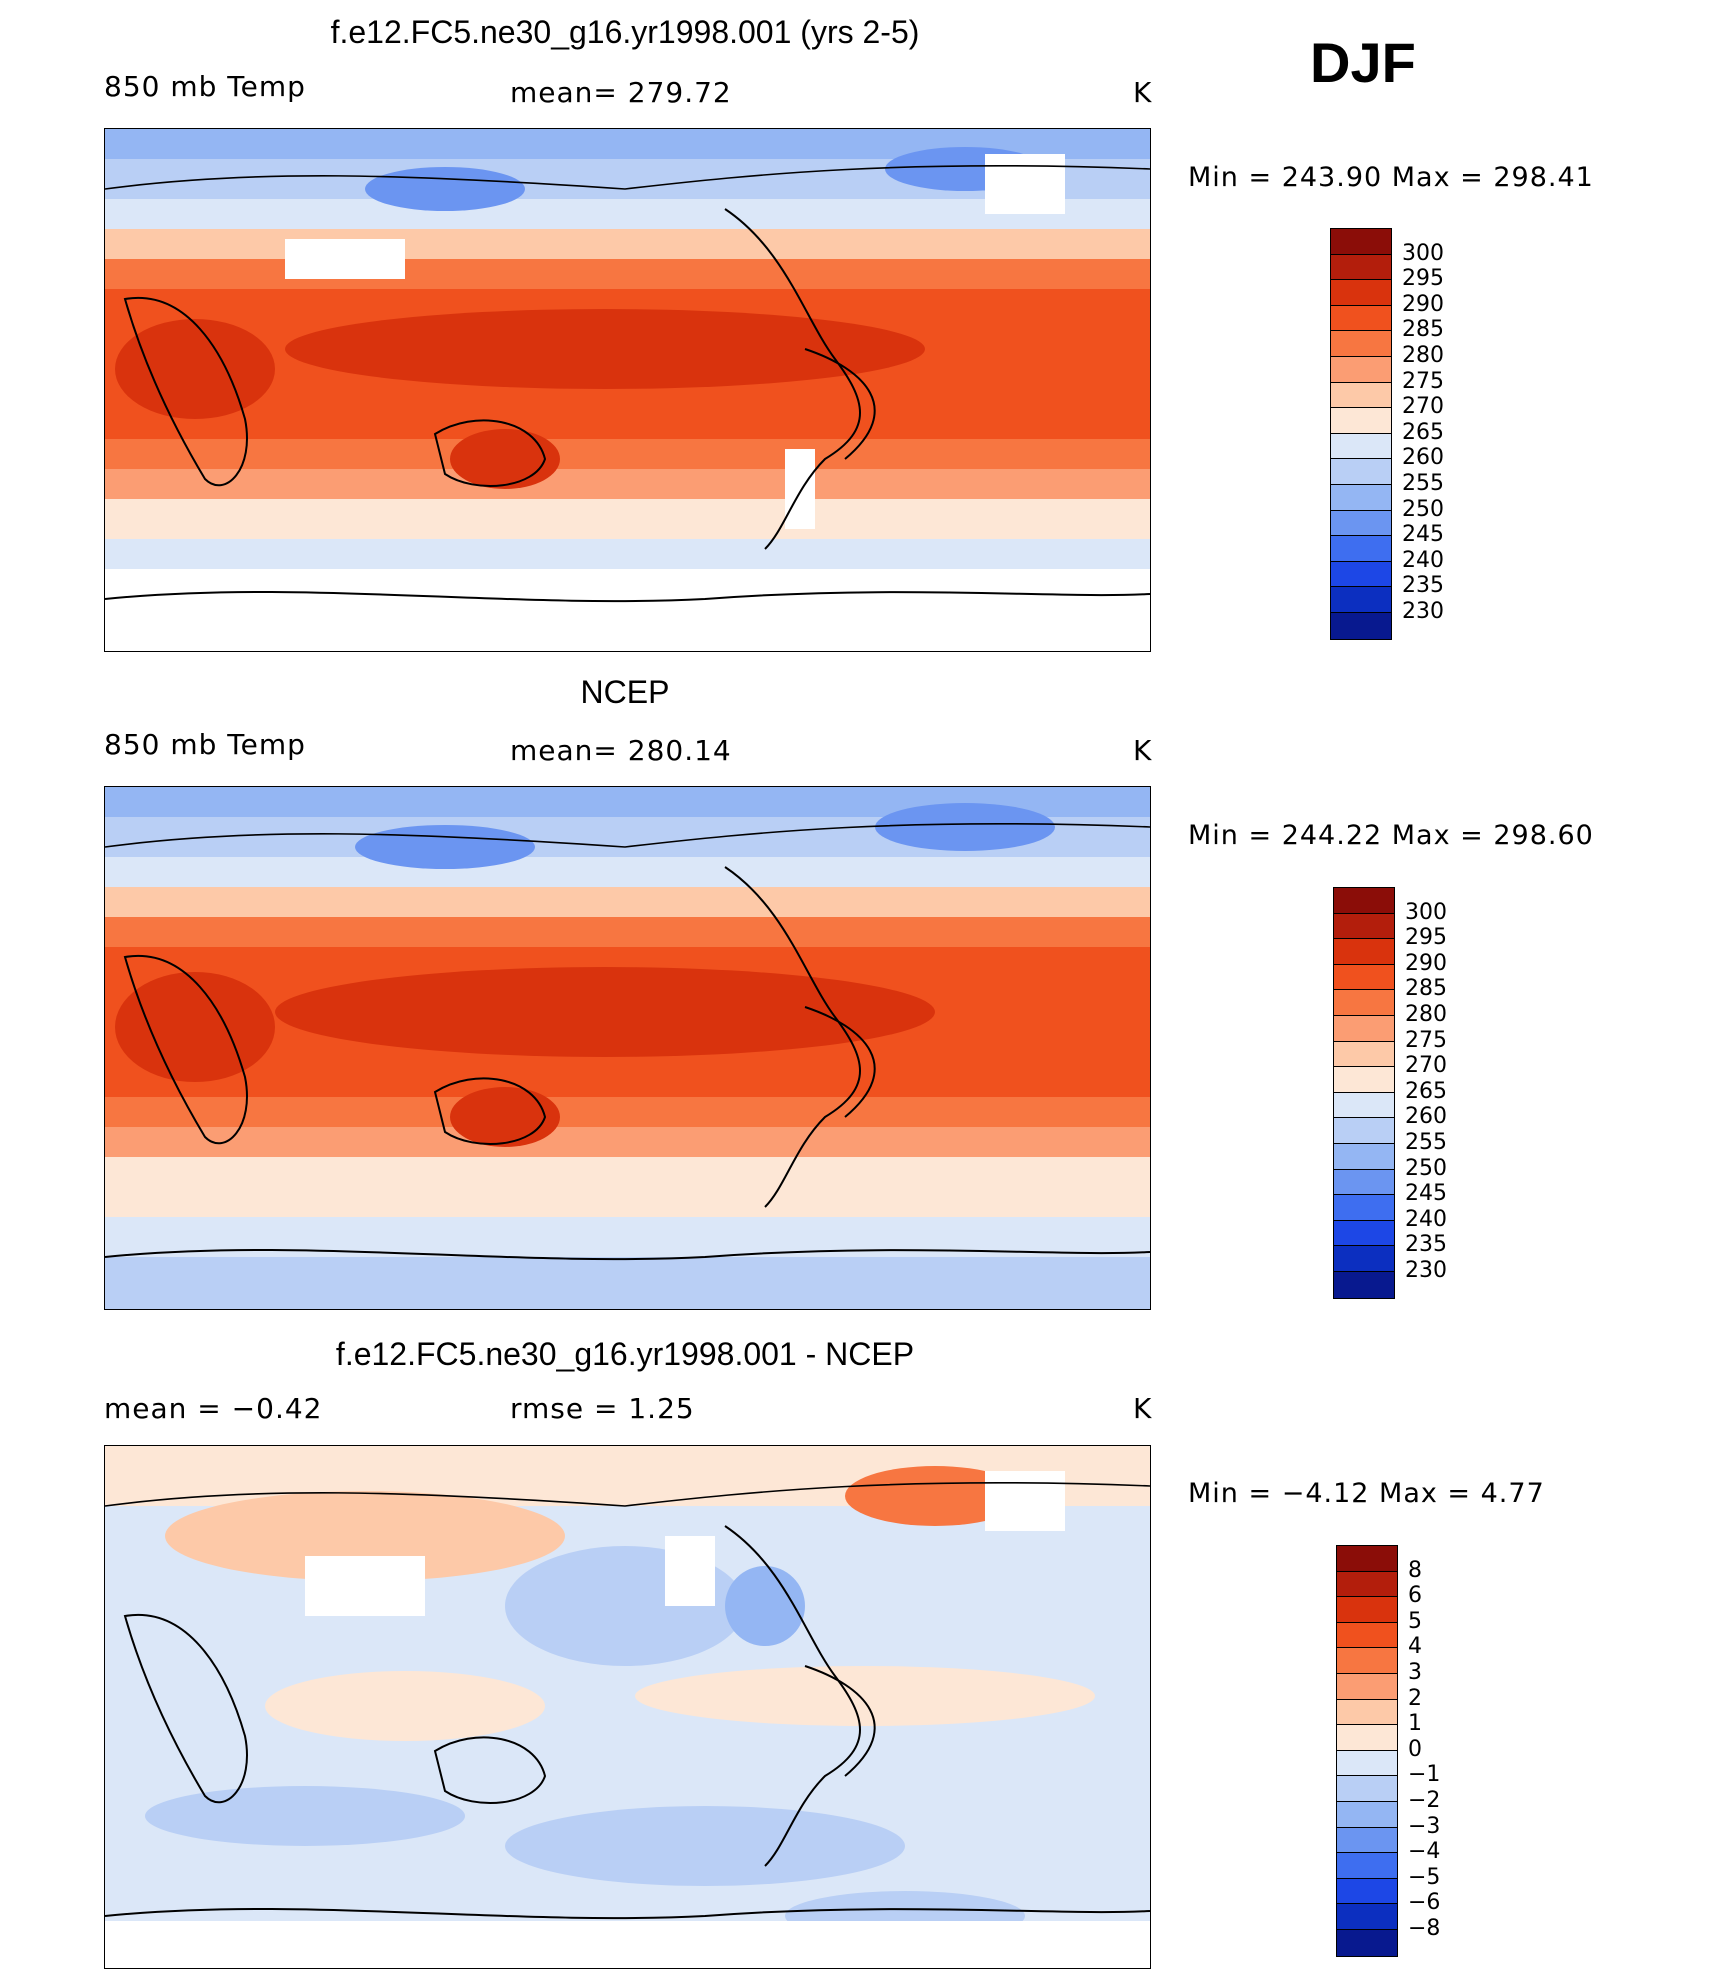 This screenshot has width=1710, height=1969. Describe the element at coordinates (625, 1354) in the screenshot. I see `panel-3-title: f.e12.FC5.ne30_g16.yr1998.001 - NCEP` at that location.